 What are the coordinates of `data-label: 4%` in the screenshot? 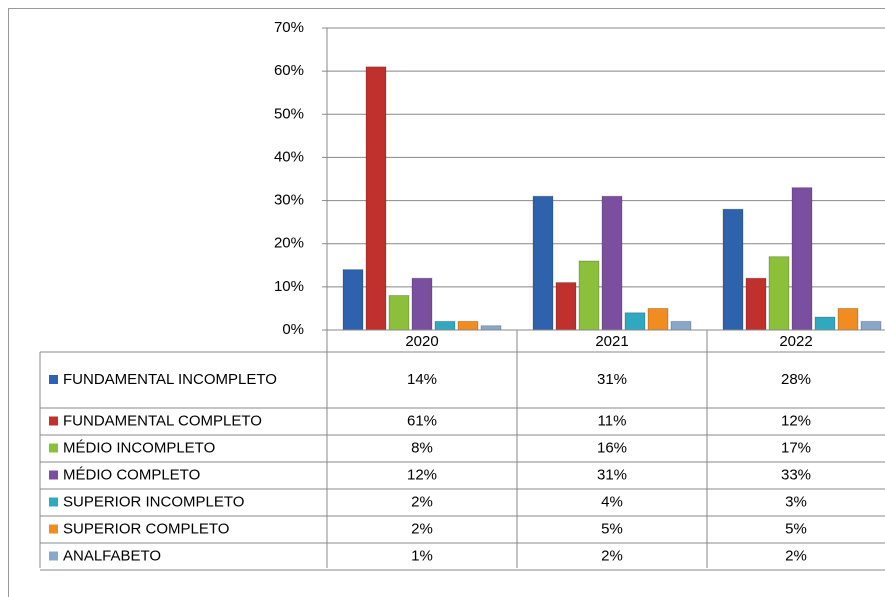 It's located at (612, 501).